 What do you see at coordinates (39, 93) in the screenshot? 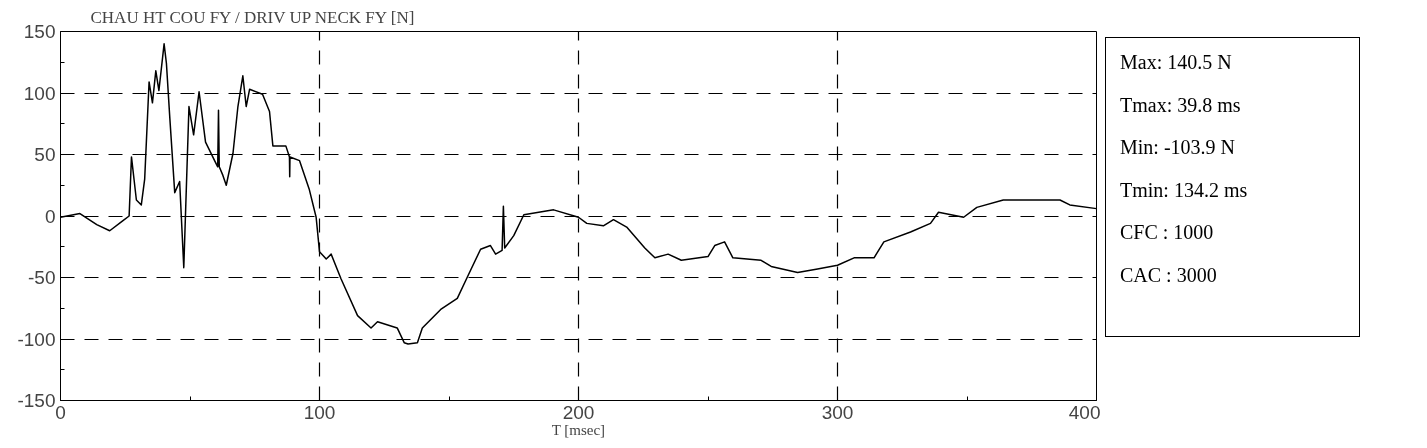
I see `y-tick-label: 100` at bounding box center [39, 93].